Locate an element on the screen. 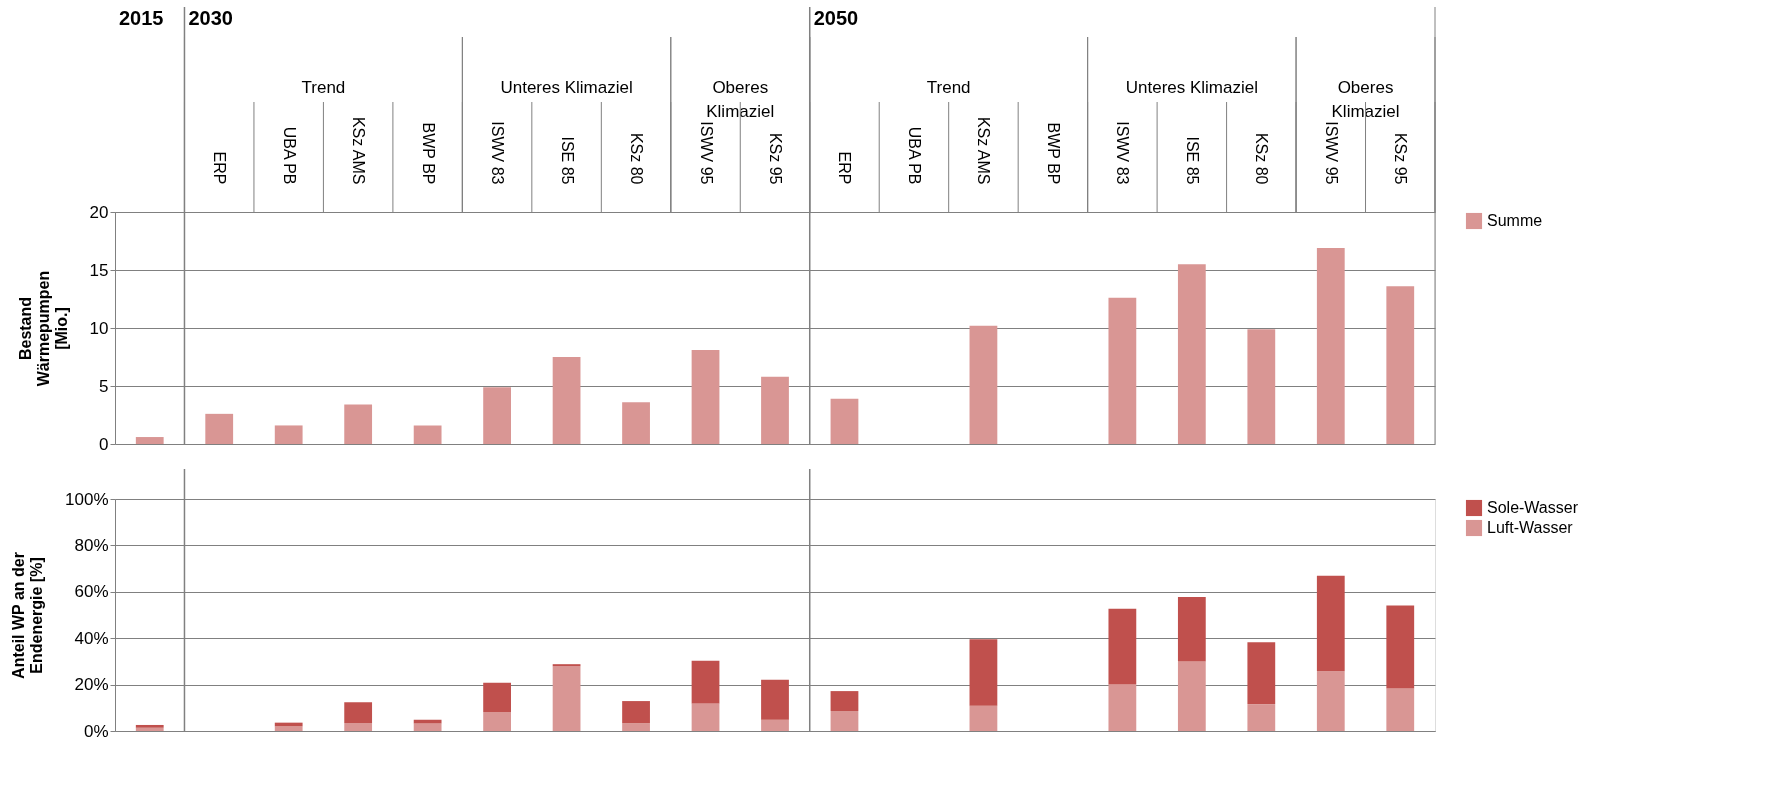  y-tick-label: 0 is located at coordinates (104, 444).